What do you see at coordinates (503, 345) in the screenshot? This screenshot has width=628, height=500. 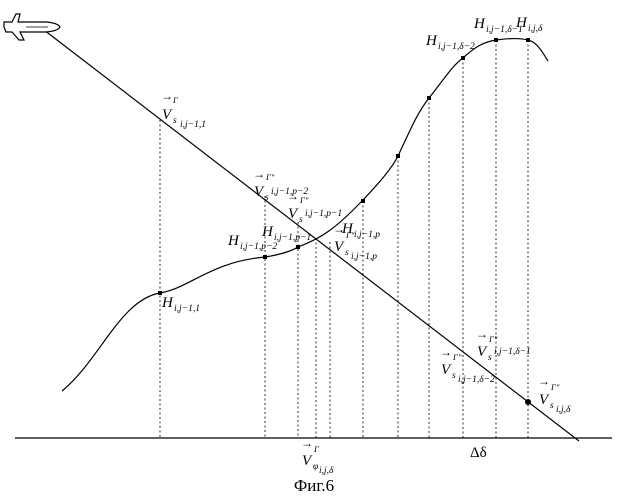 I see `label-v-s-i-j-1-d-1: → V s i,j−1,δ−1 Γ"` at bounding box center [503, 345].